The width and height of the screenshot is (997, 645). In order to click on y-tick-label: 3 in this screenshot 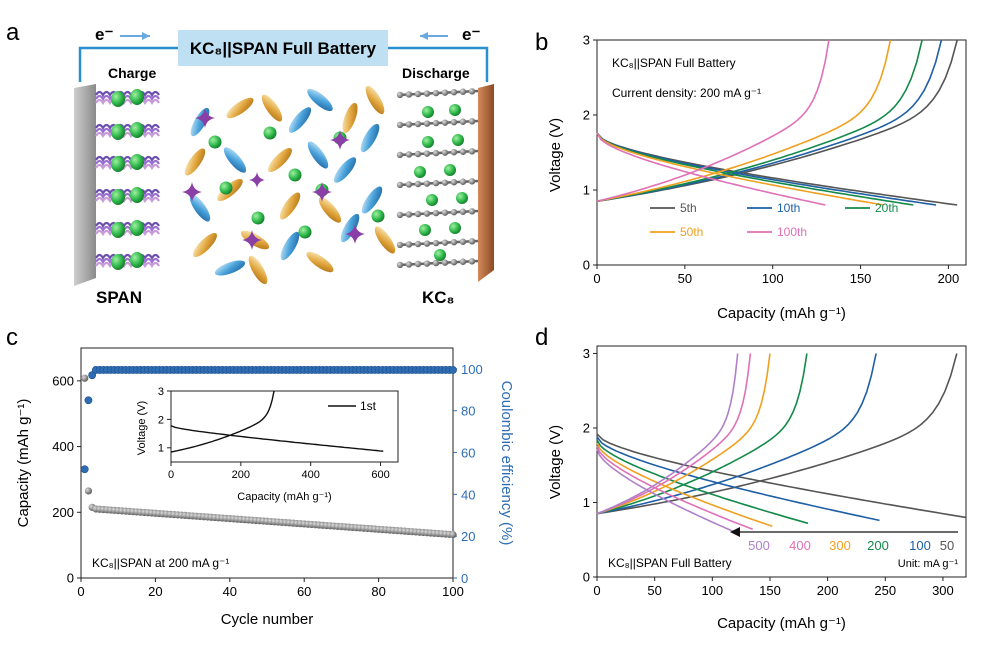, I will do `click(586, 40)`.